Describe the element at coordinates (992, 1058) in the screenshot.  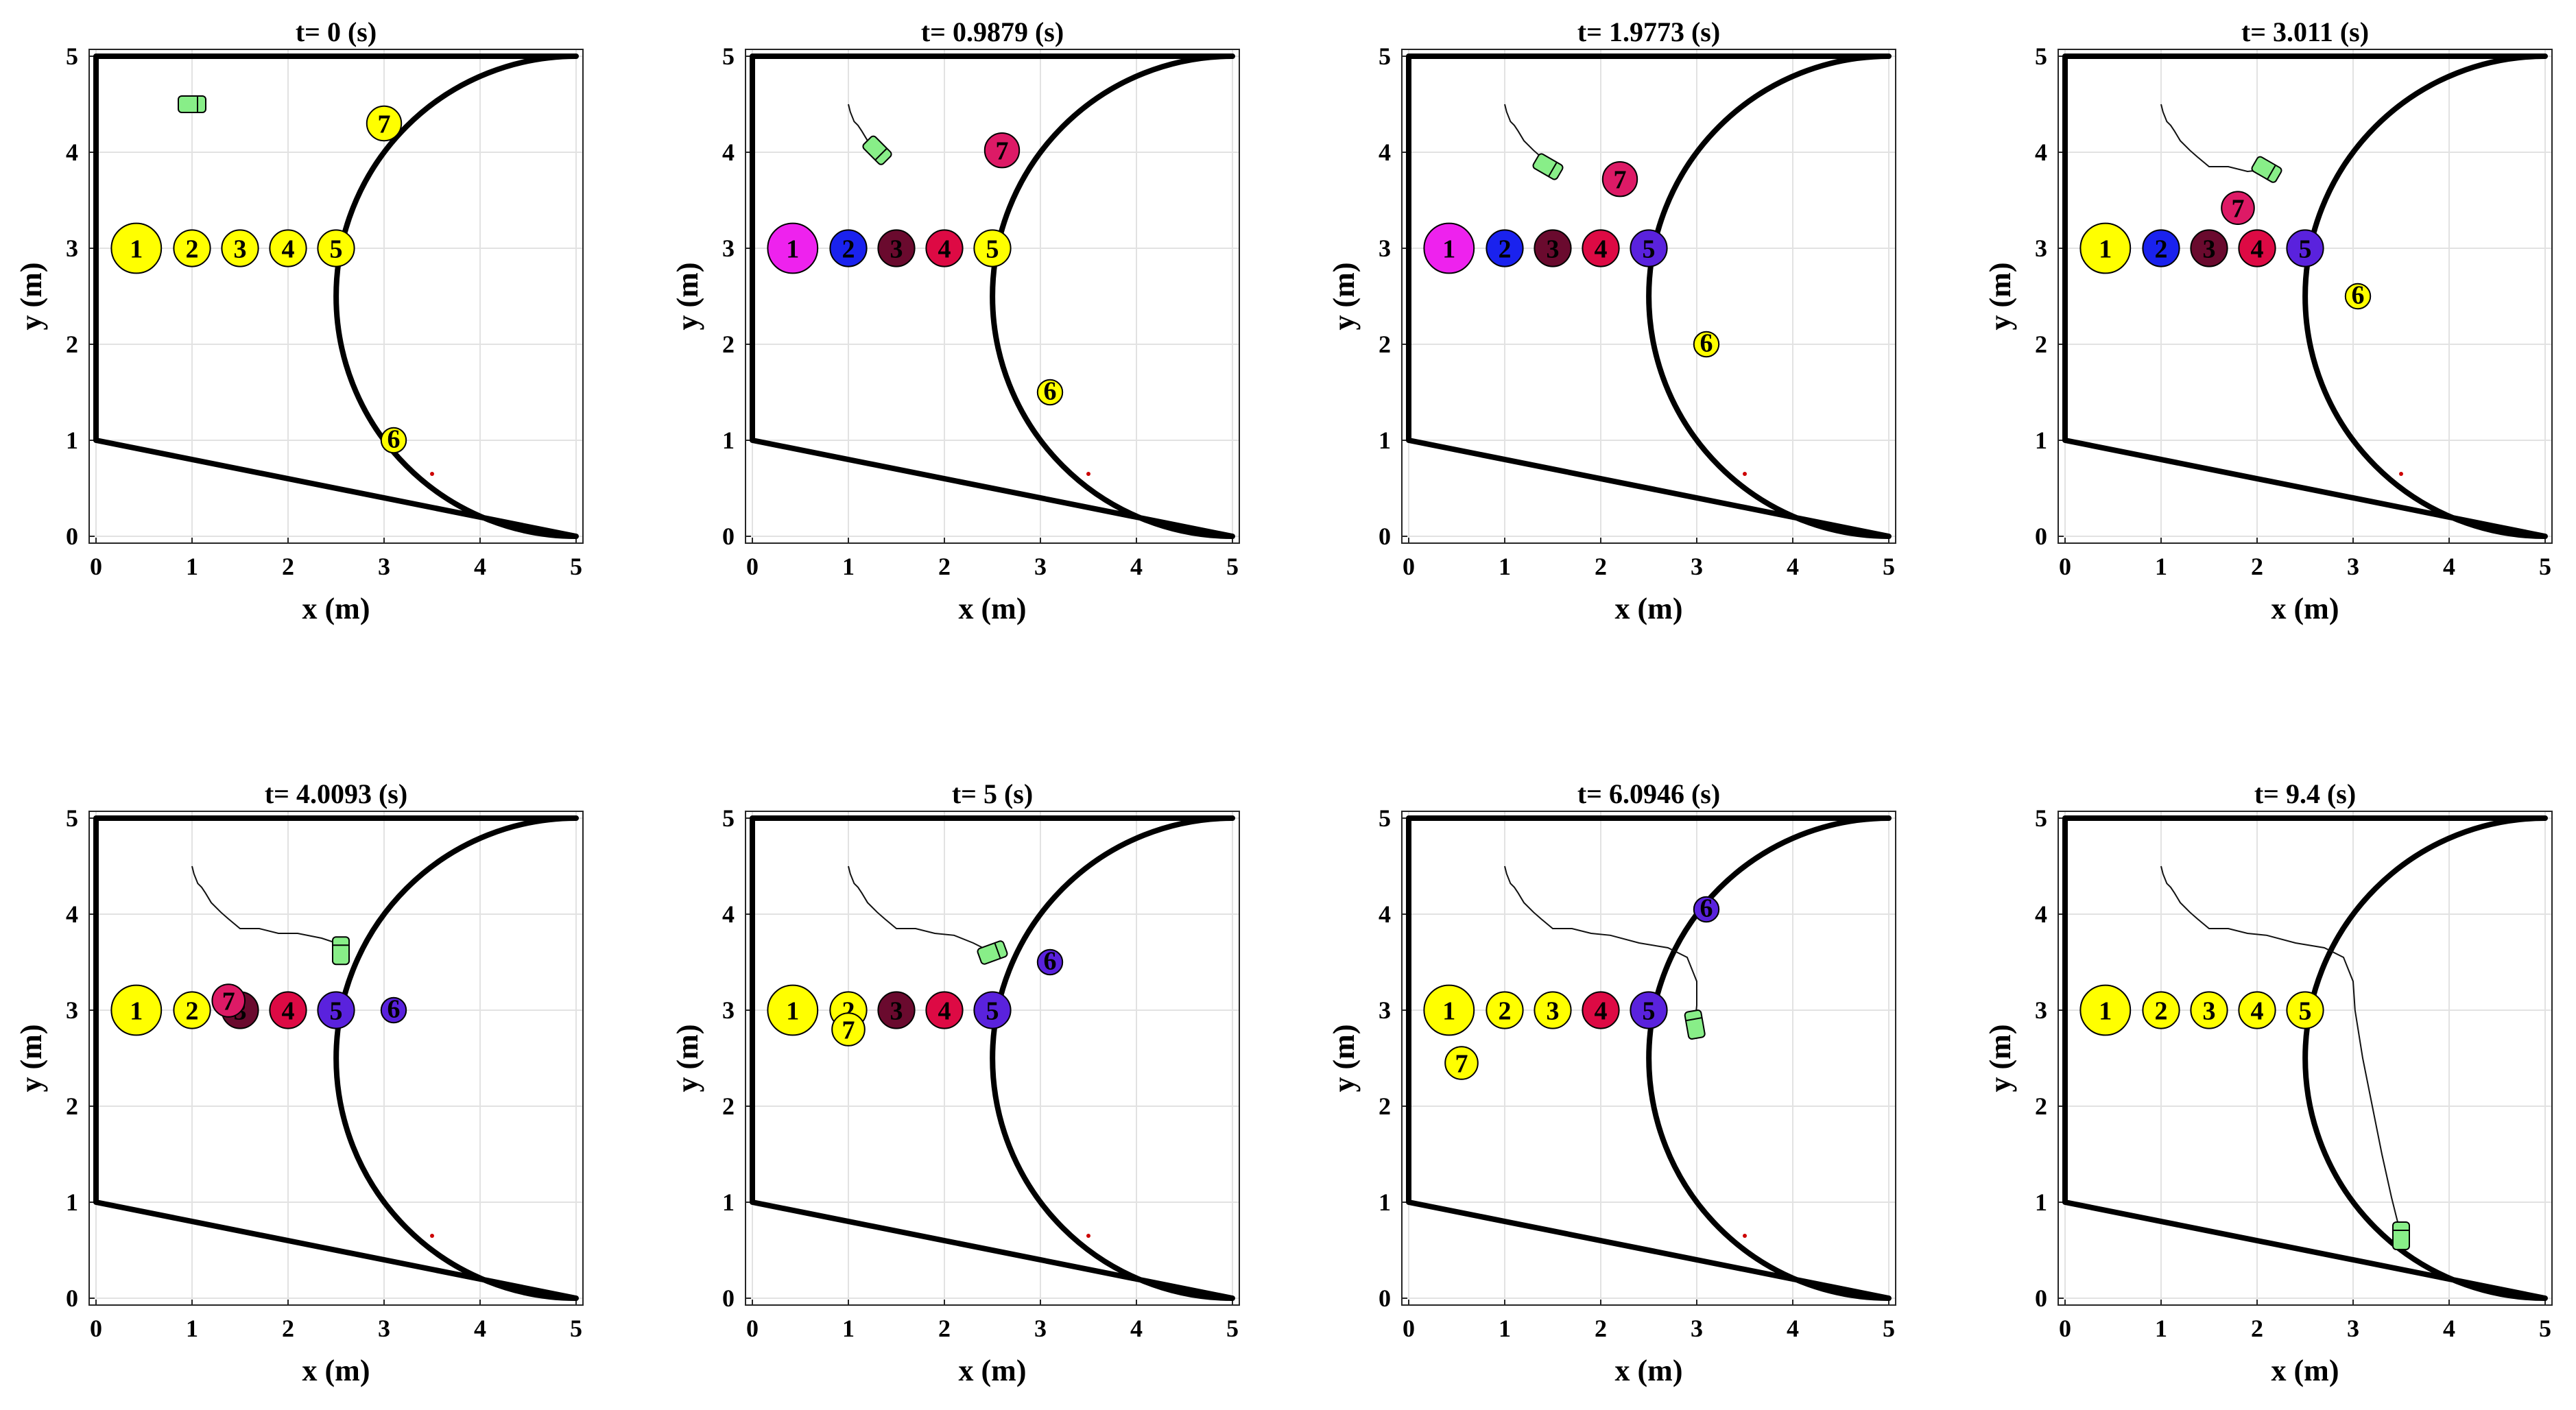
I see `arena-boundary` at that location.